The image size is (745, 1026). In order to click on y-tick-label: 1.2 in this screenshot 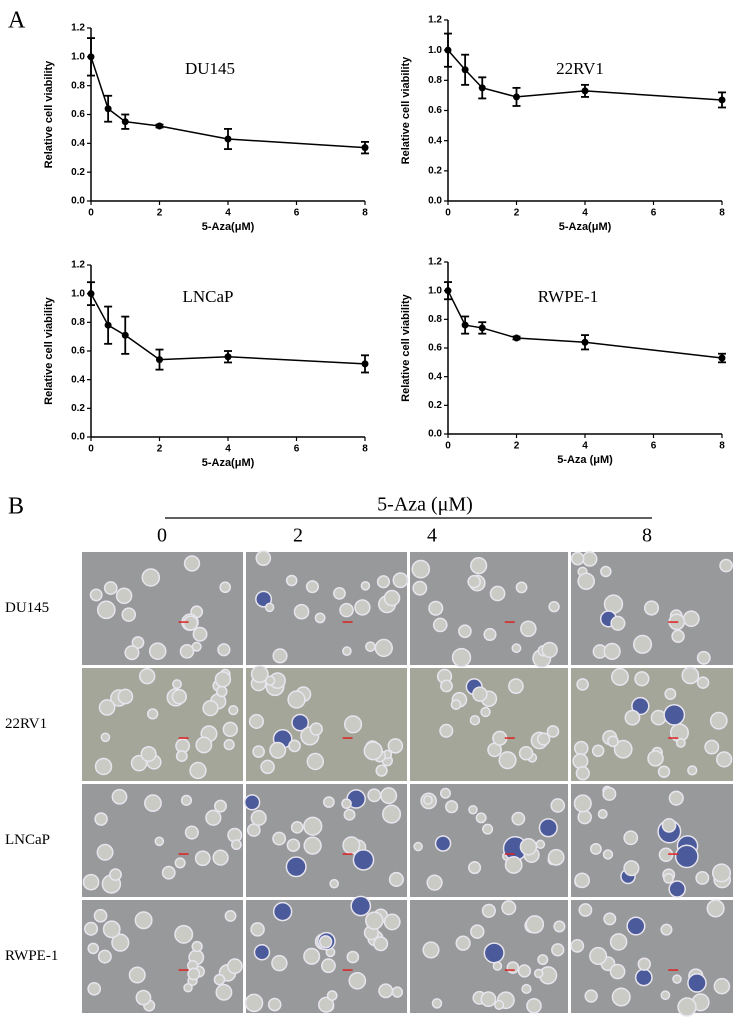, I will do `click(435, 262)`.